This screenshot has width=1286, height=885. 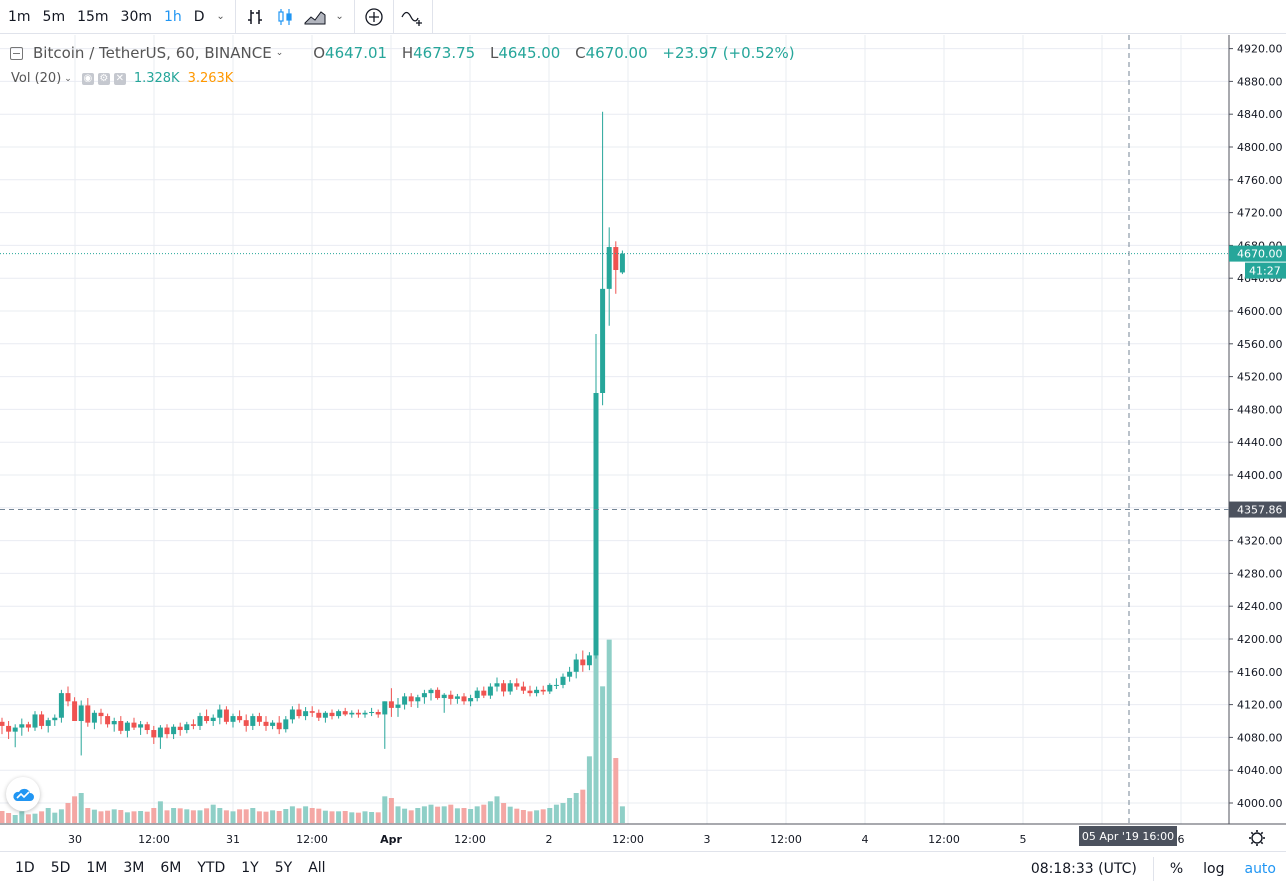 What do you see at coordinates (36, 78) in the screenshot?
I see `volume-label: Vol (20)` at bounding box center [36, 78].